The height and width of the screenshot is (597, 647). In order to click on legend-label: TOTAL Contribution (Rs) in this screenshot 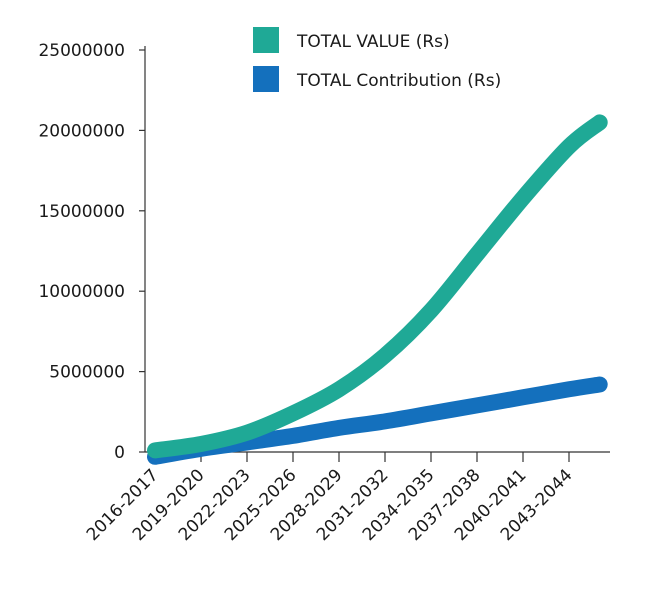, I will do `click(398, 81)`.